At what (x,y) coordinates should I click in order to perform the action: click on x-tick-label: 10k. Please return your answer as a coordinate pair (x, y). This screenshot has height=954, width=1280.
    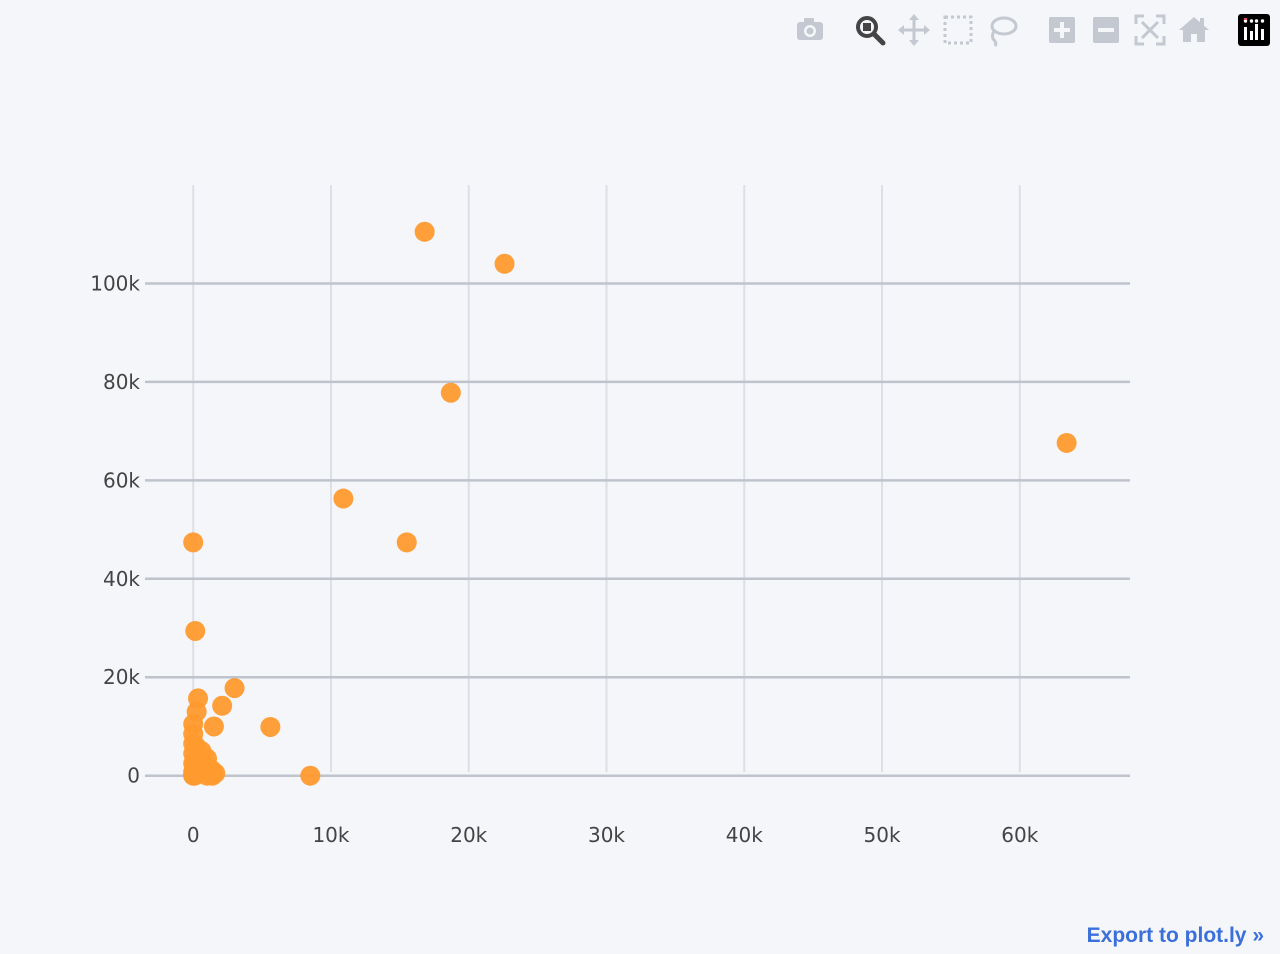
    Looking at the image, I should click on (330, 835).